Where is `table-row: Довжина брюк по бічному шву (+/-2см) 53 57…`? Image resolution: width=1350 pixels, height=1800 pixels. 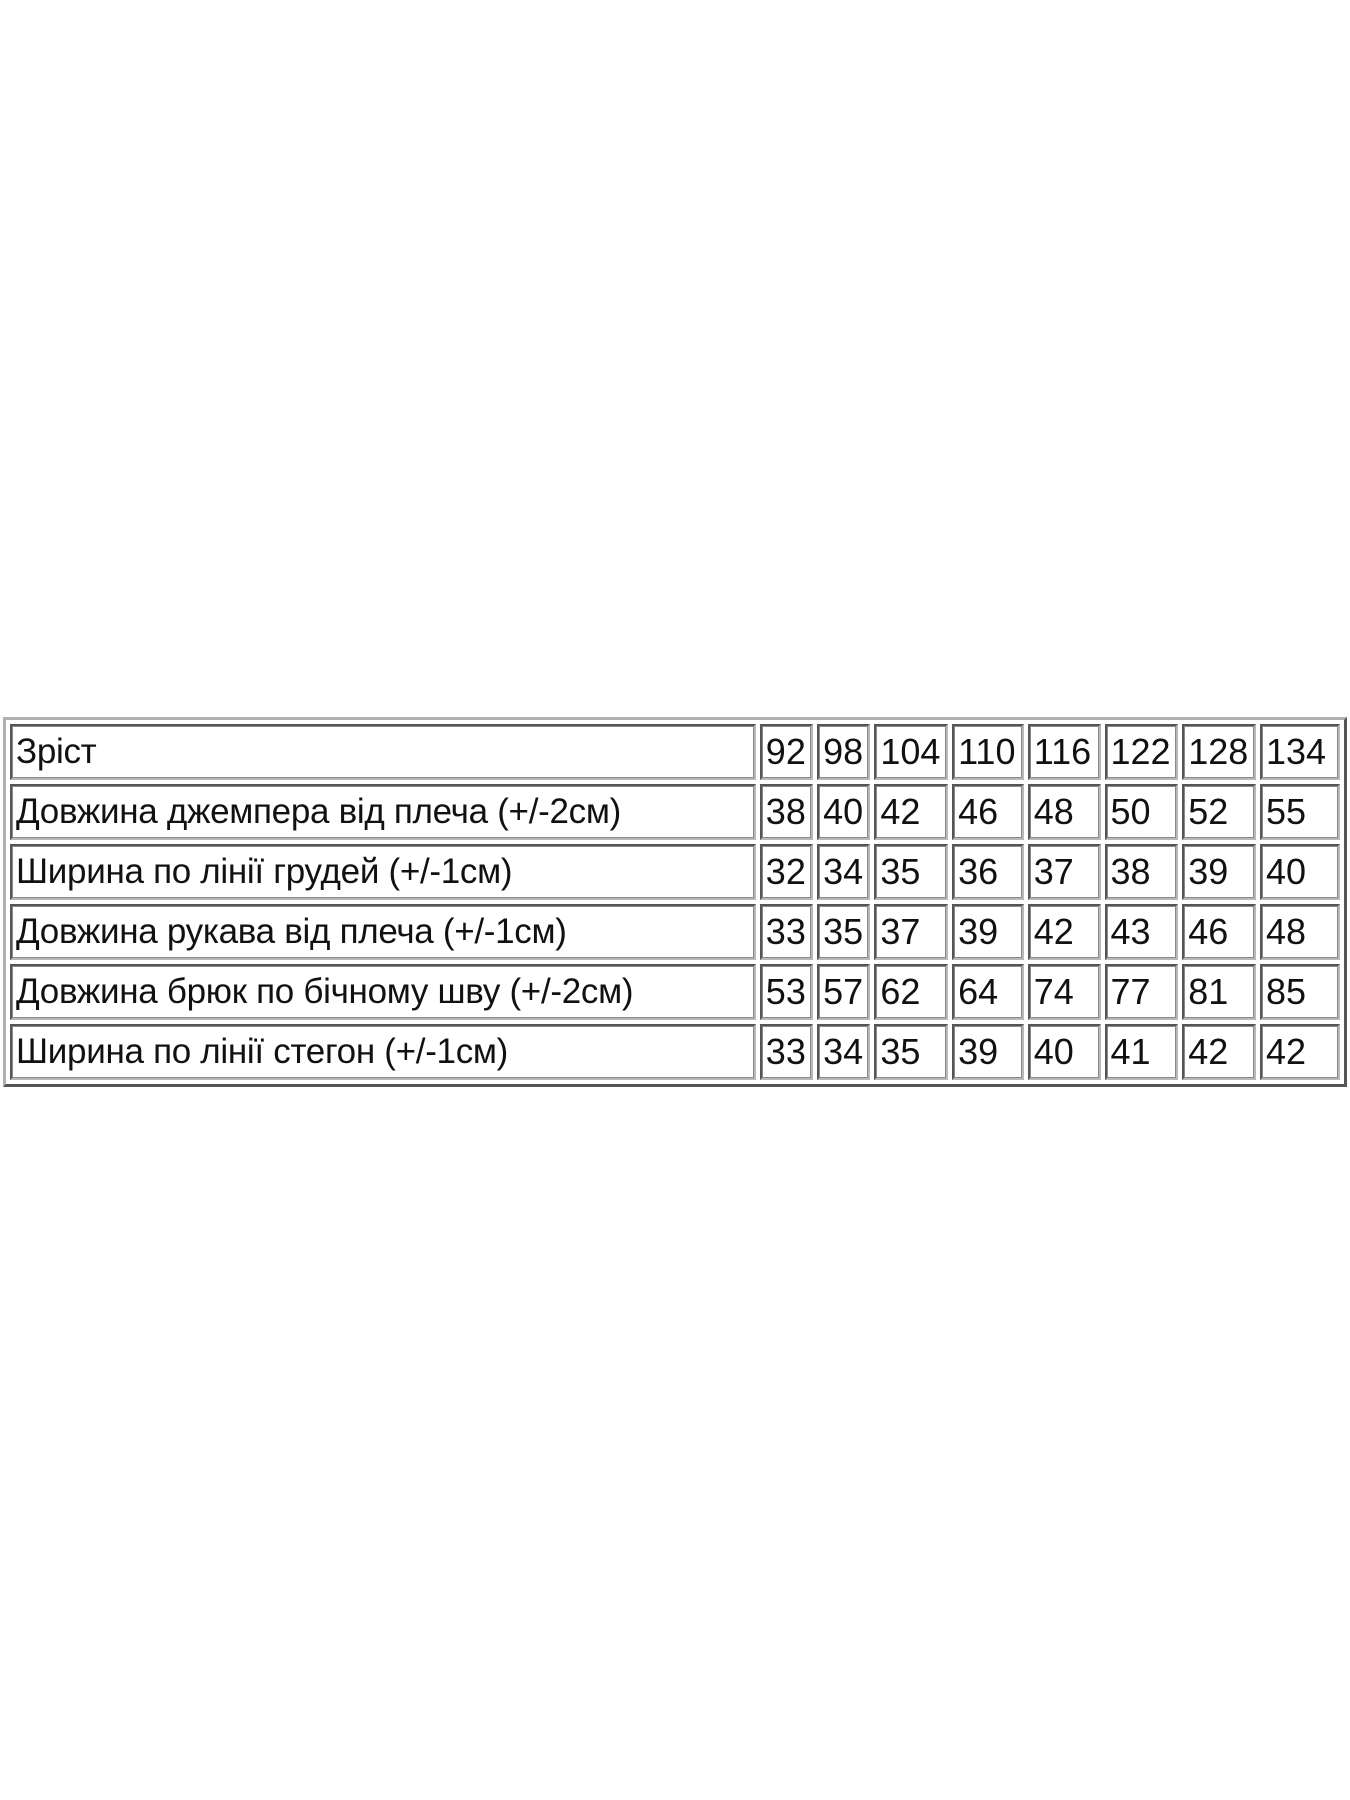 table-row: Довжина брюк по бічному шву (+/-2см) 53 57… is located at coordinates (675, 992).